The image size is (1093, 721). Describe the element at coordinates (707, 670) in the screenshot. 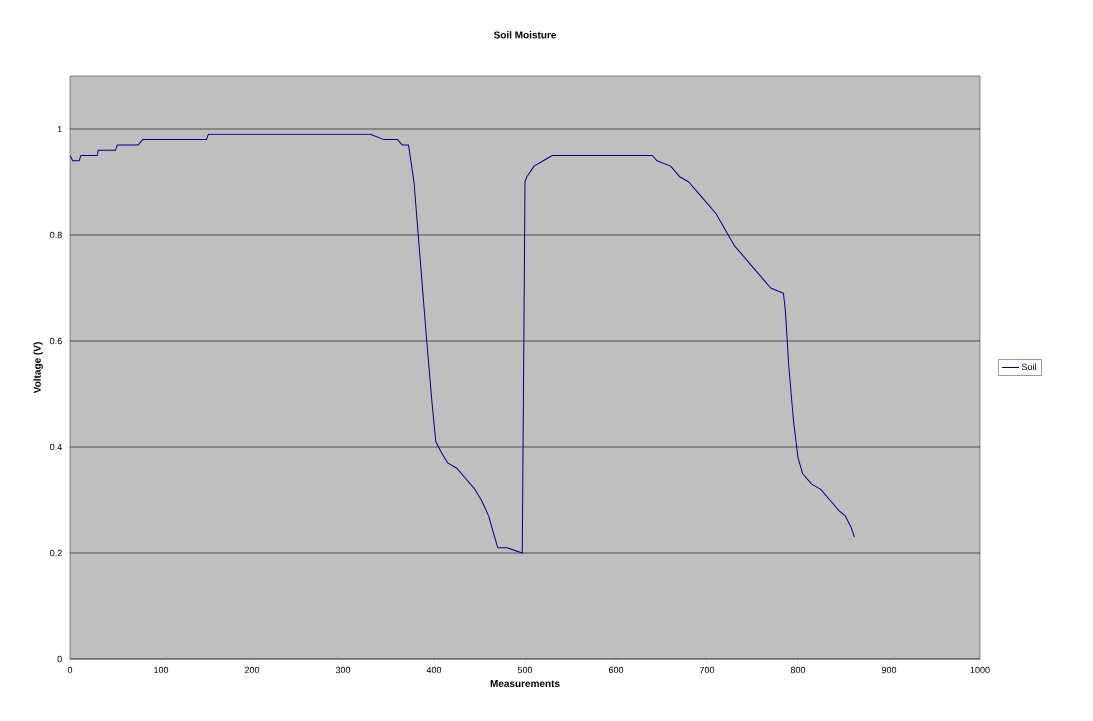

I see `x-tick-label: 700` at that location.